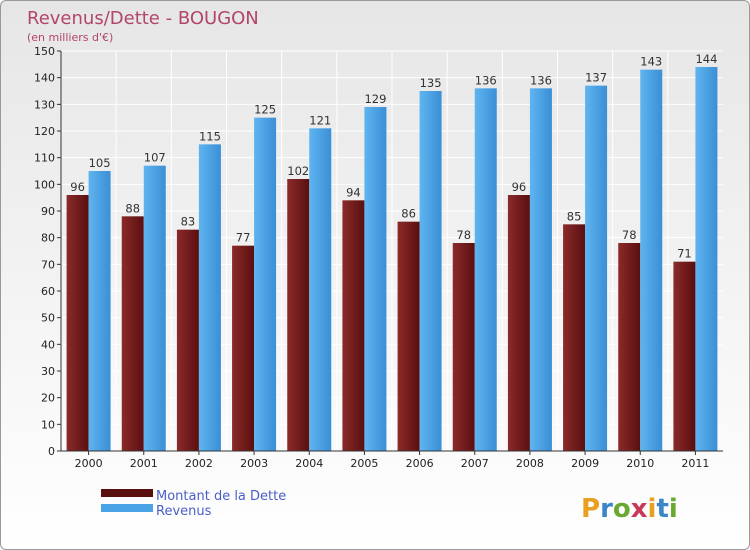  Describe the element at coordinates (596, 78) in the screenshot. I see `data-label: 137` at that location.